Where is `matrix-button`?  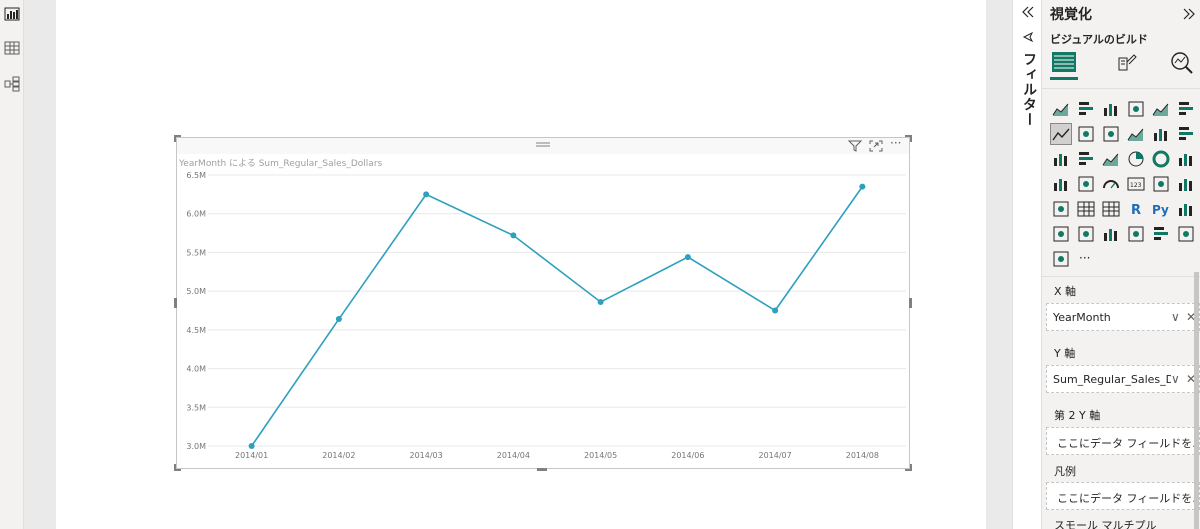
matrix-button is located at coordinates (1111, 209).